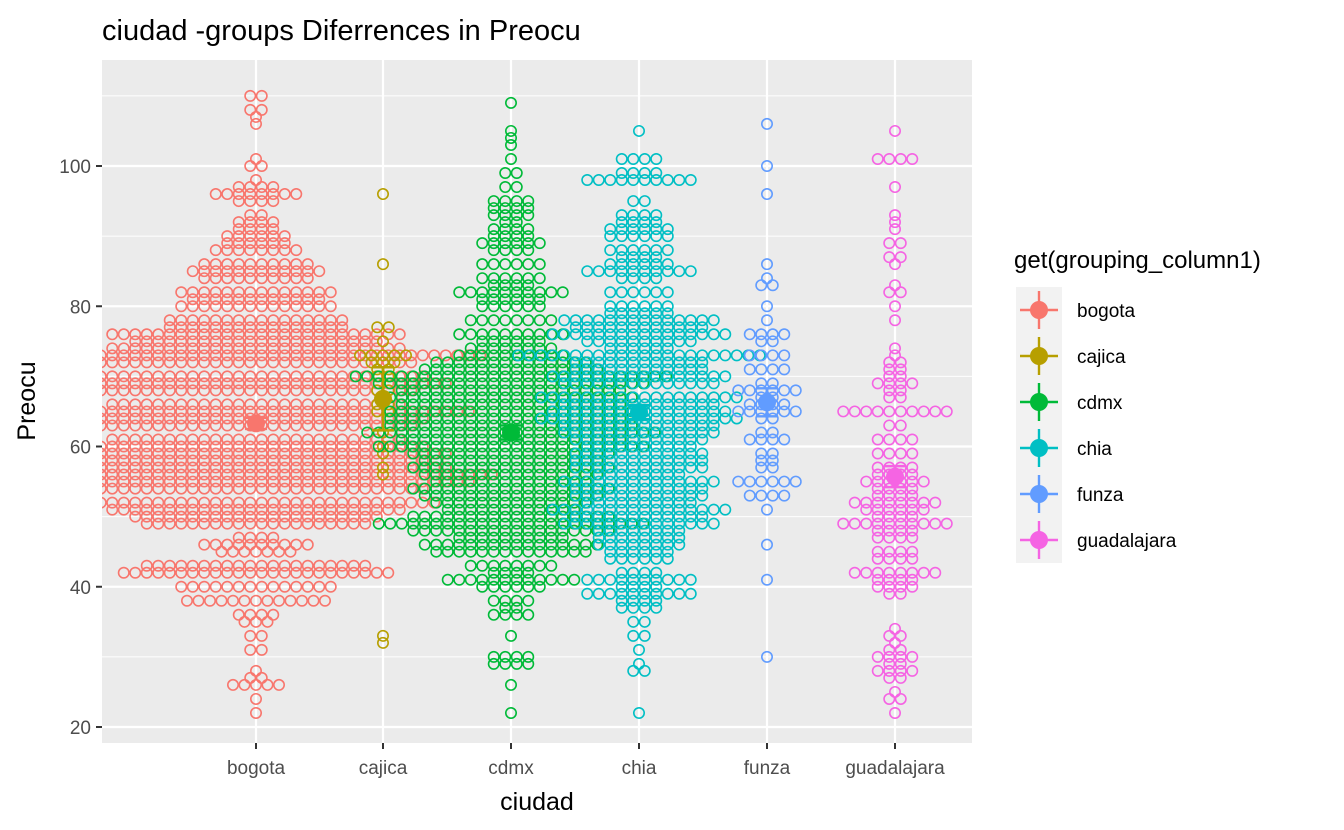  Describe the element at coordinates (575, 427) in the screenshot. I see `mean-markers` at that location.